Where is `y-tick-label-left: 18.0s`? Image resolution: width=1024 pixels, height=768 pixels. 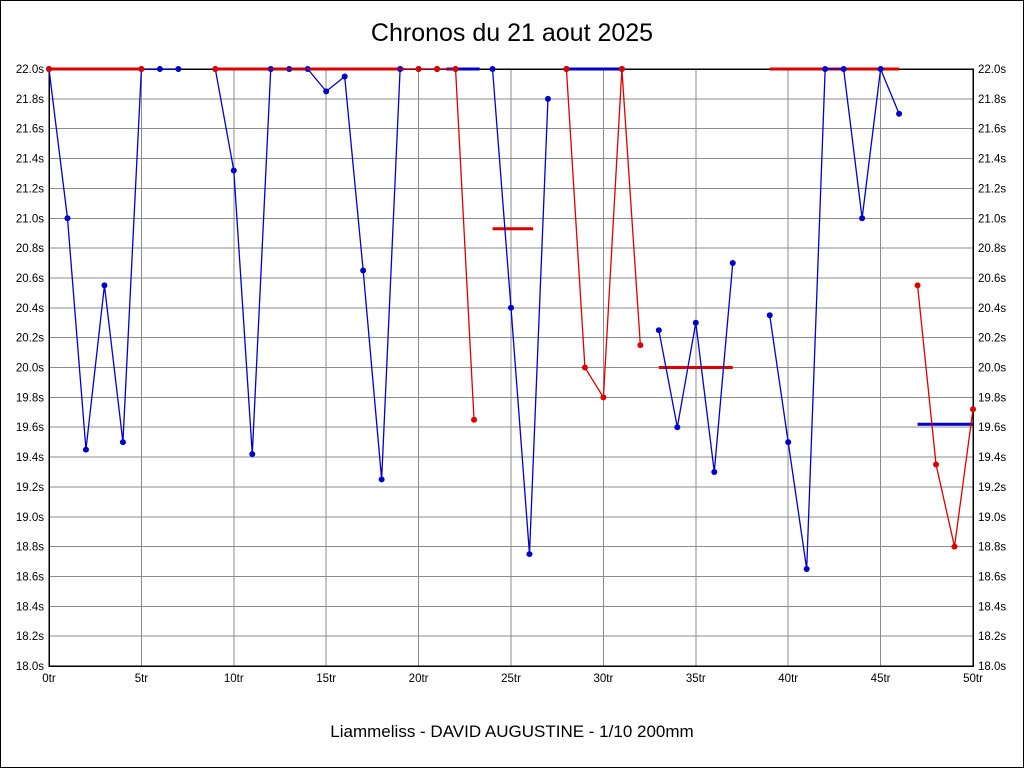
y-tick-label-left: 18.0s is located at coordinates (30, 667).